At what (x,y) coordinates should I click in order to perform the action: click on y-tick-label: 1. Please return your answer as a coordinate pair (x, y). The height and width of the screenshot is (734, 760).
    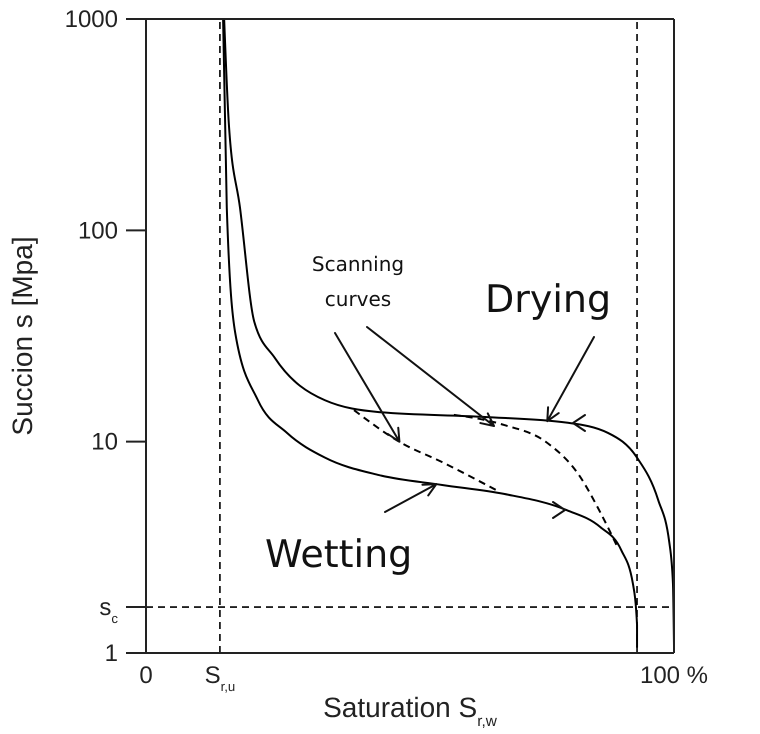
    Looking at the image, I should click on (111, 653).